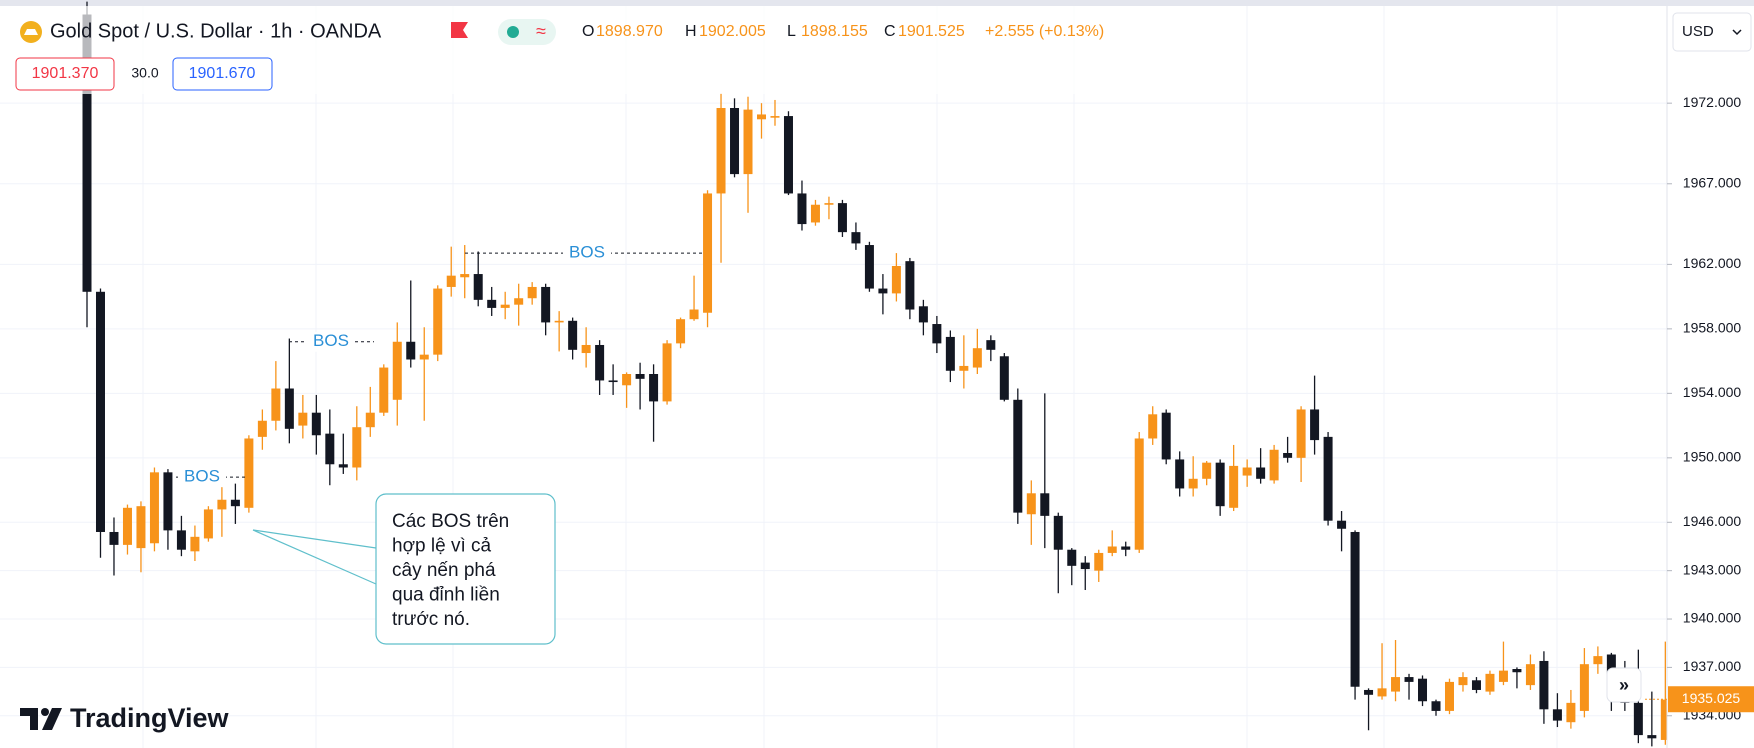  I want to click on sell-price: 1901.370, so click(65, 73).